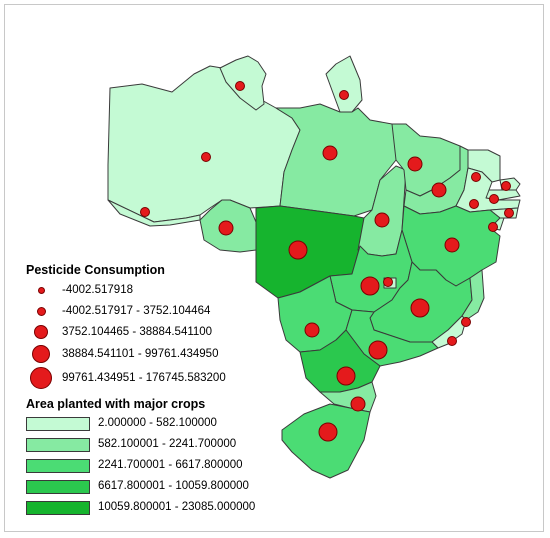 The image size is (550, 538). I want to click on pesticide-marker-df, so click(388, 282).